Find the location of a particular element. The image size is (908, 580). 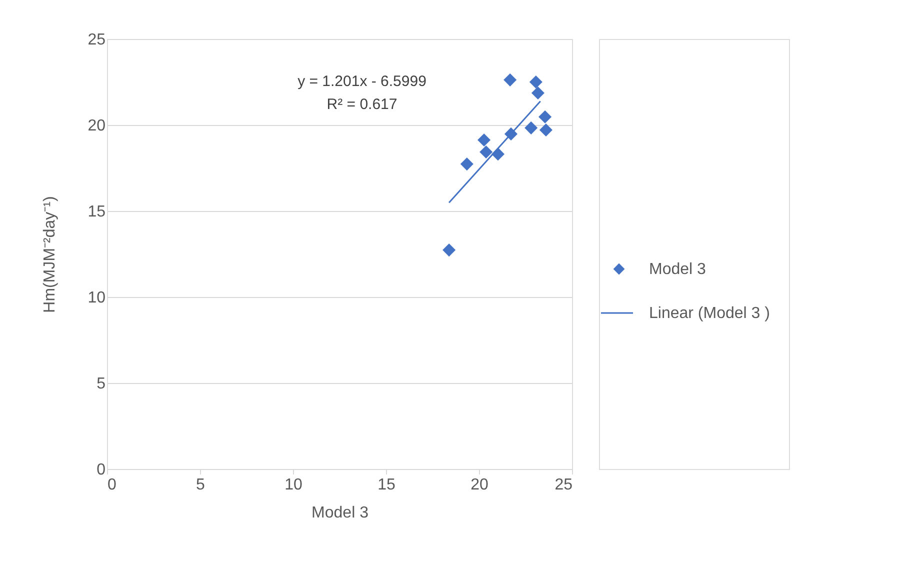

y-tick-label: 15 is located at coordinates (97, 212).